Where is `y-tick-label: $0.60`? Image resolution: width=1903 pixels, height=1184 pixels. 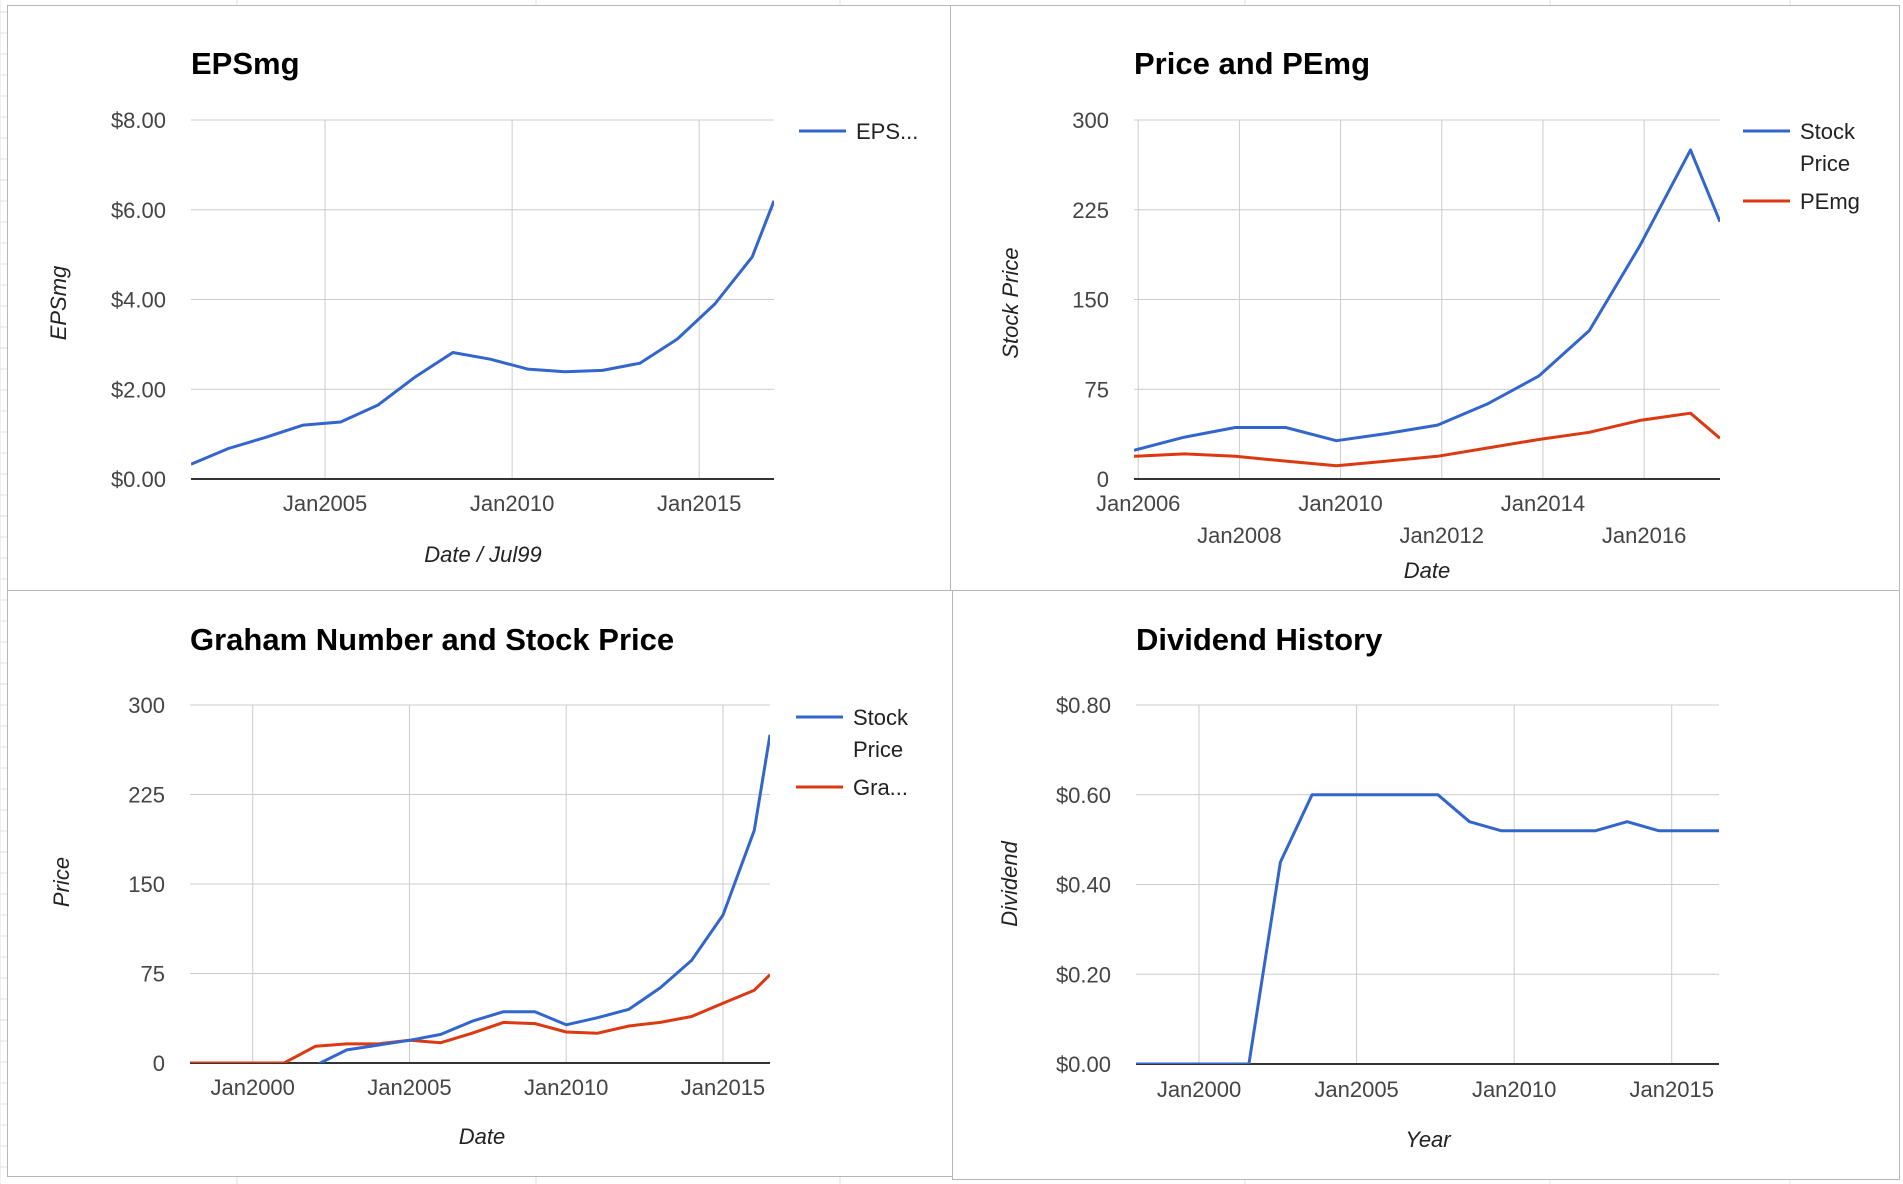 y-tick-label: $0.60 is located at coordinates (1083, 795).